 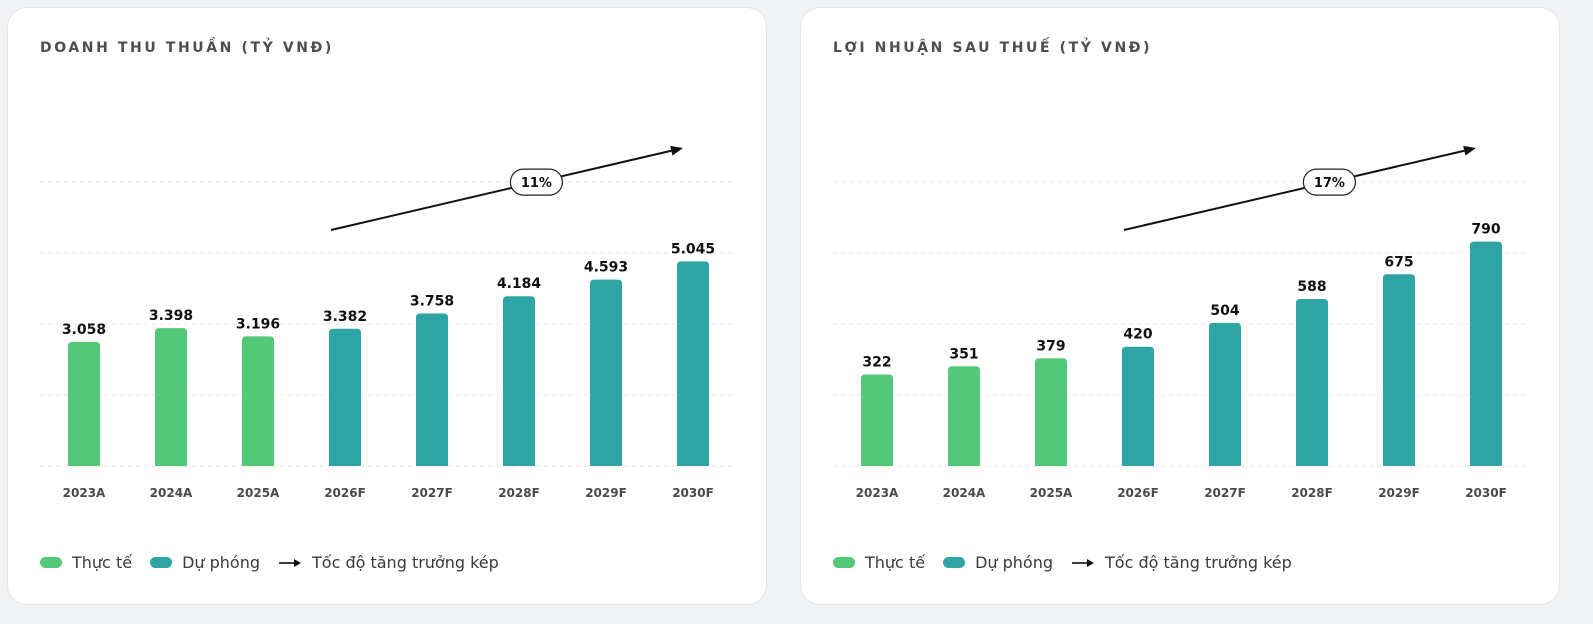 I want to click on value-label-2027F: 3.758, so click(x=432, y=302).